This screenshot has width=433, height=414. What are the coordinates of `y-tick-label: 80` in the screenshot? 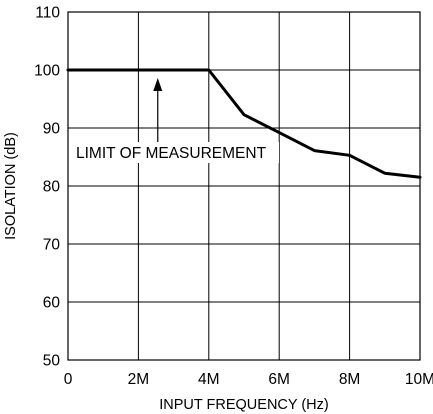 It's located at (52, 187).